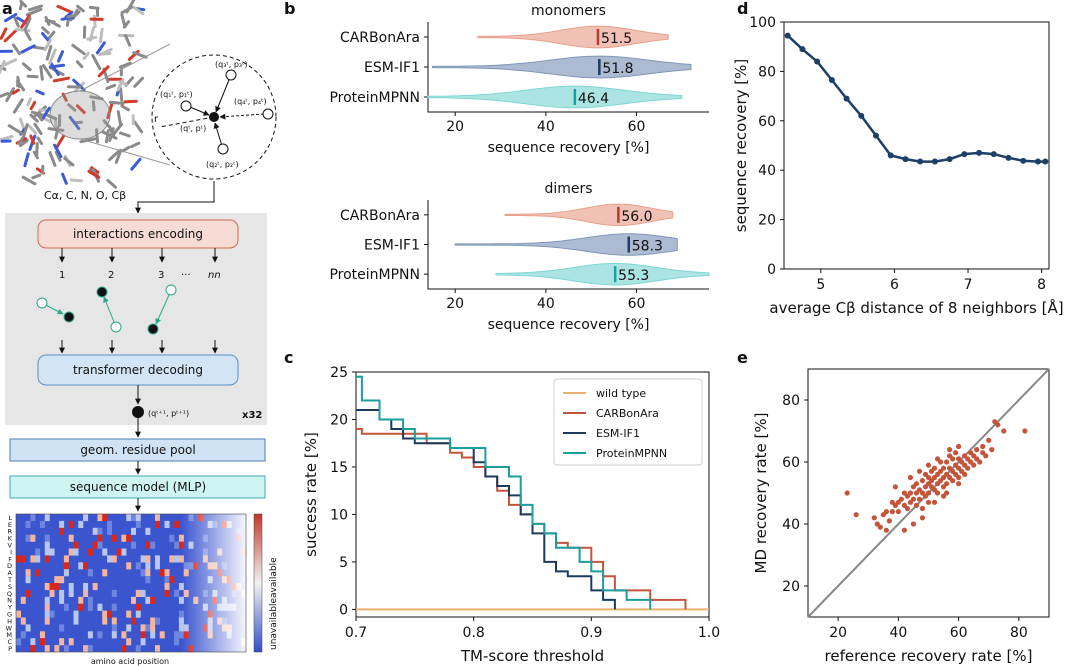  What do you see at coordinates (138, 347) in the screenshot?
I see `decoder-input-arrows` at bounding box center [138, 347].